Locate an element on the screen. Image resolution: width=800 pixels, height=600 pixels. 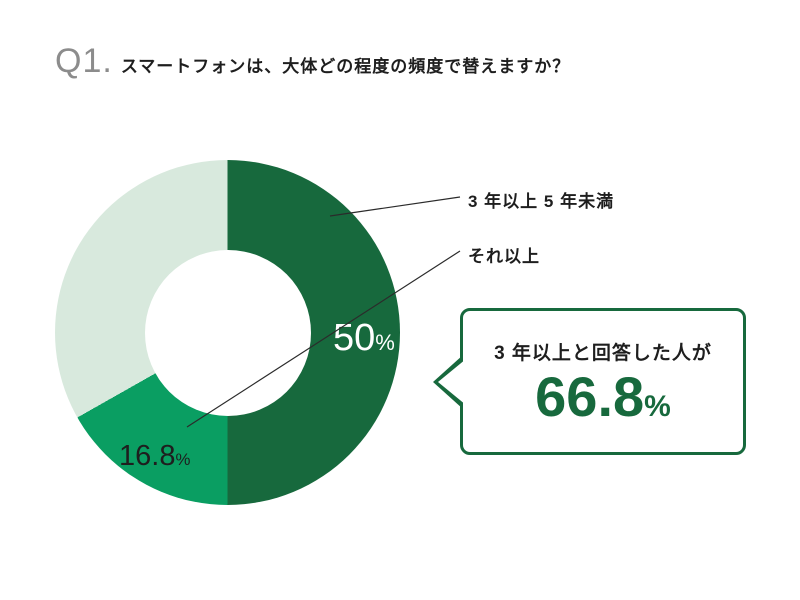
donut-value-label-2: 16.8% is located at coordinates (155, 456).